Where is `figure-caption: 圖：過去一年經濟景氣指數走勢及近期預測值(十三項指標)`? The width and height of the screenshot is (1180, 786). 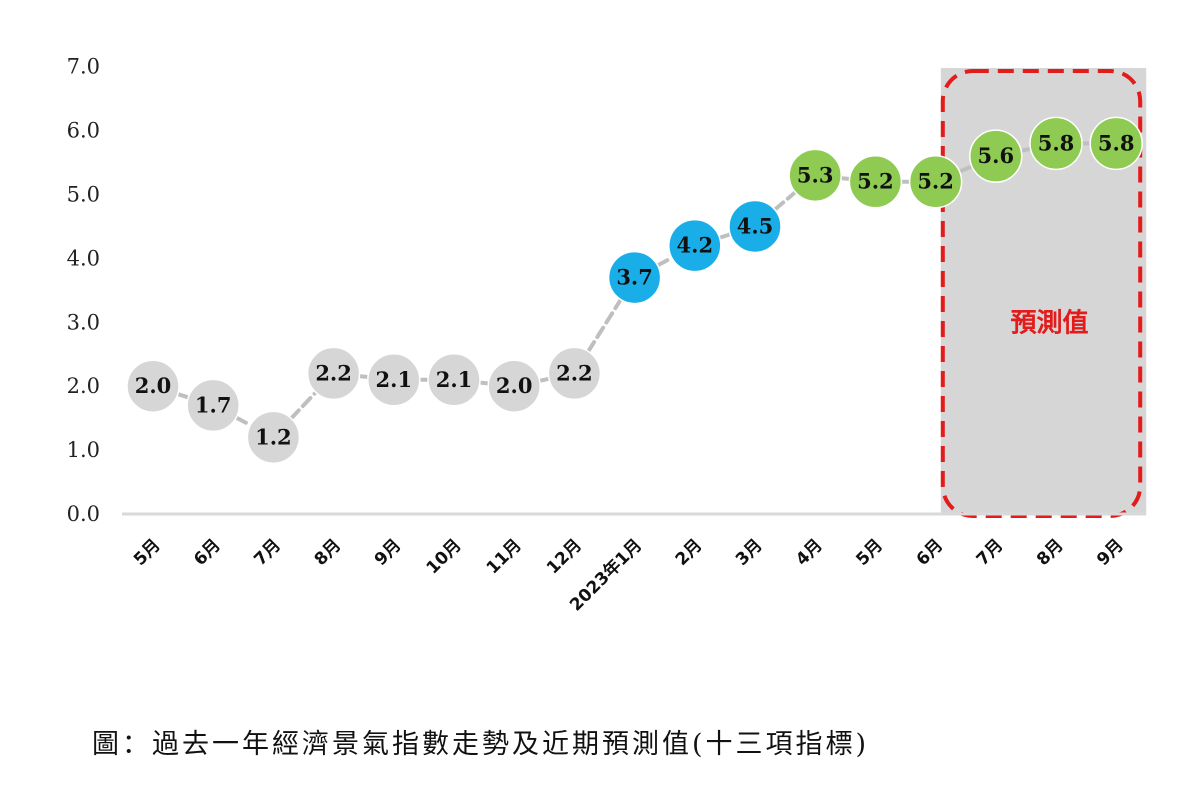
figure-caption: 圖：過去一年經濟景氣指數走勢及近期預測值(十三項指標) is located at coordinates (481, 744).